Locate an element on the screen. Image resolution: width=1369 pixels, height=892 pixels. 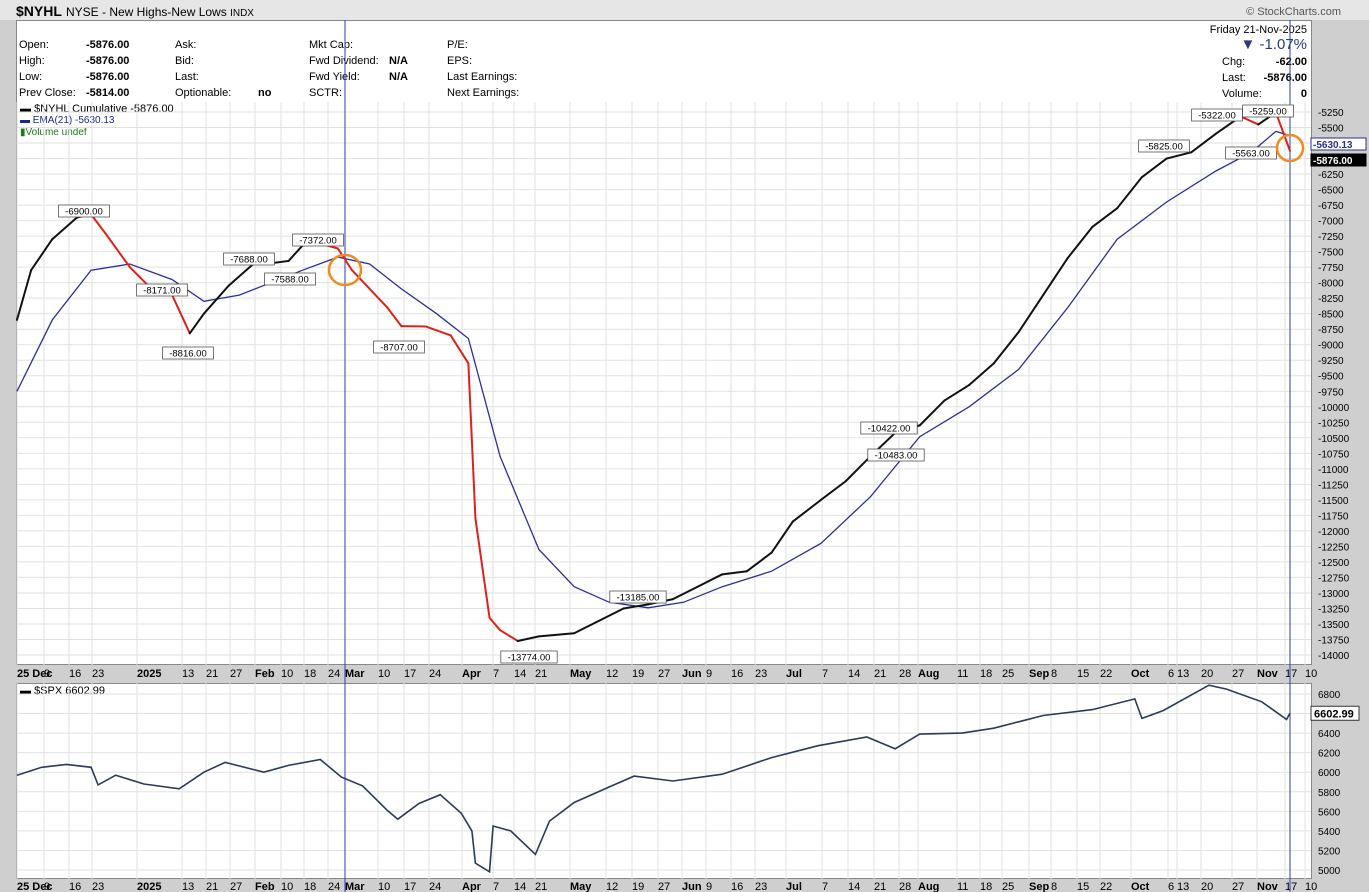
main-y-tick-label: -10500 is located at coordinates (1334, 439).